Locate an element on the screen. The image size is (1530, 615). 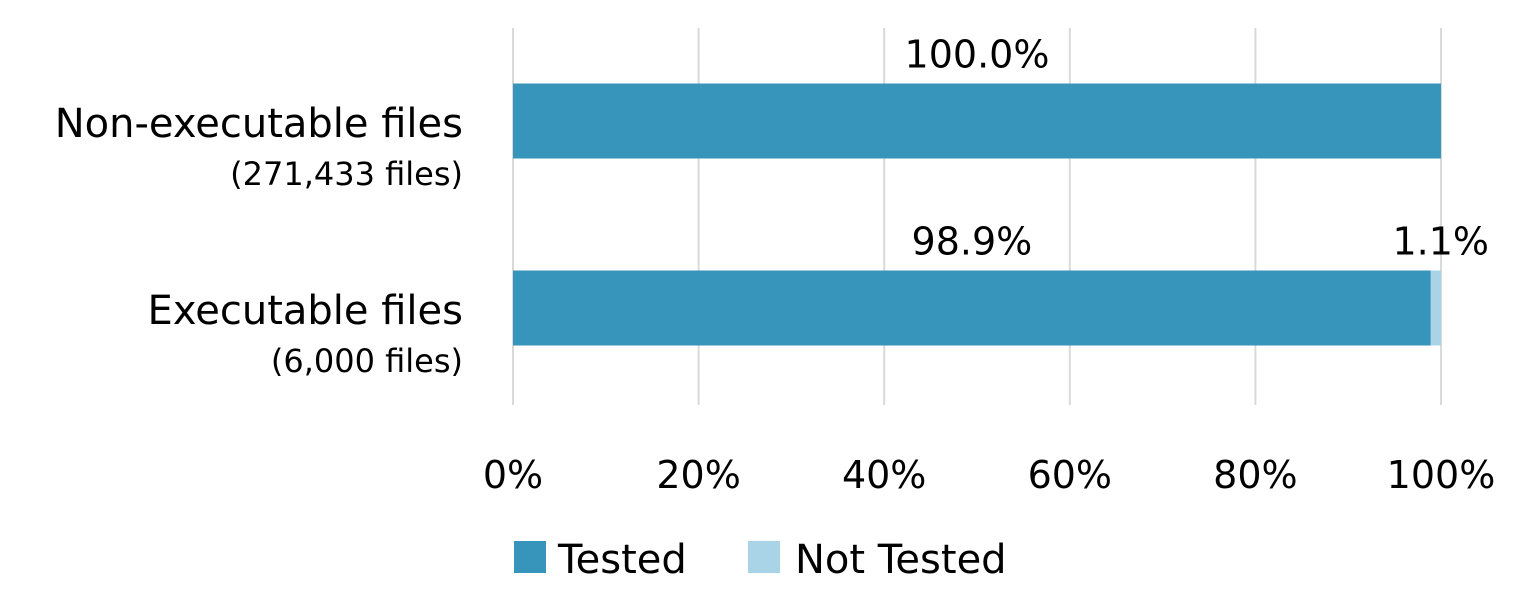
x-tick-label: 20% is located at coordinates (698, 475).